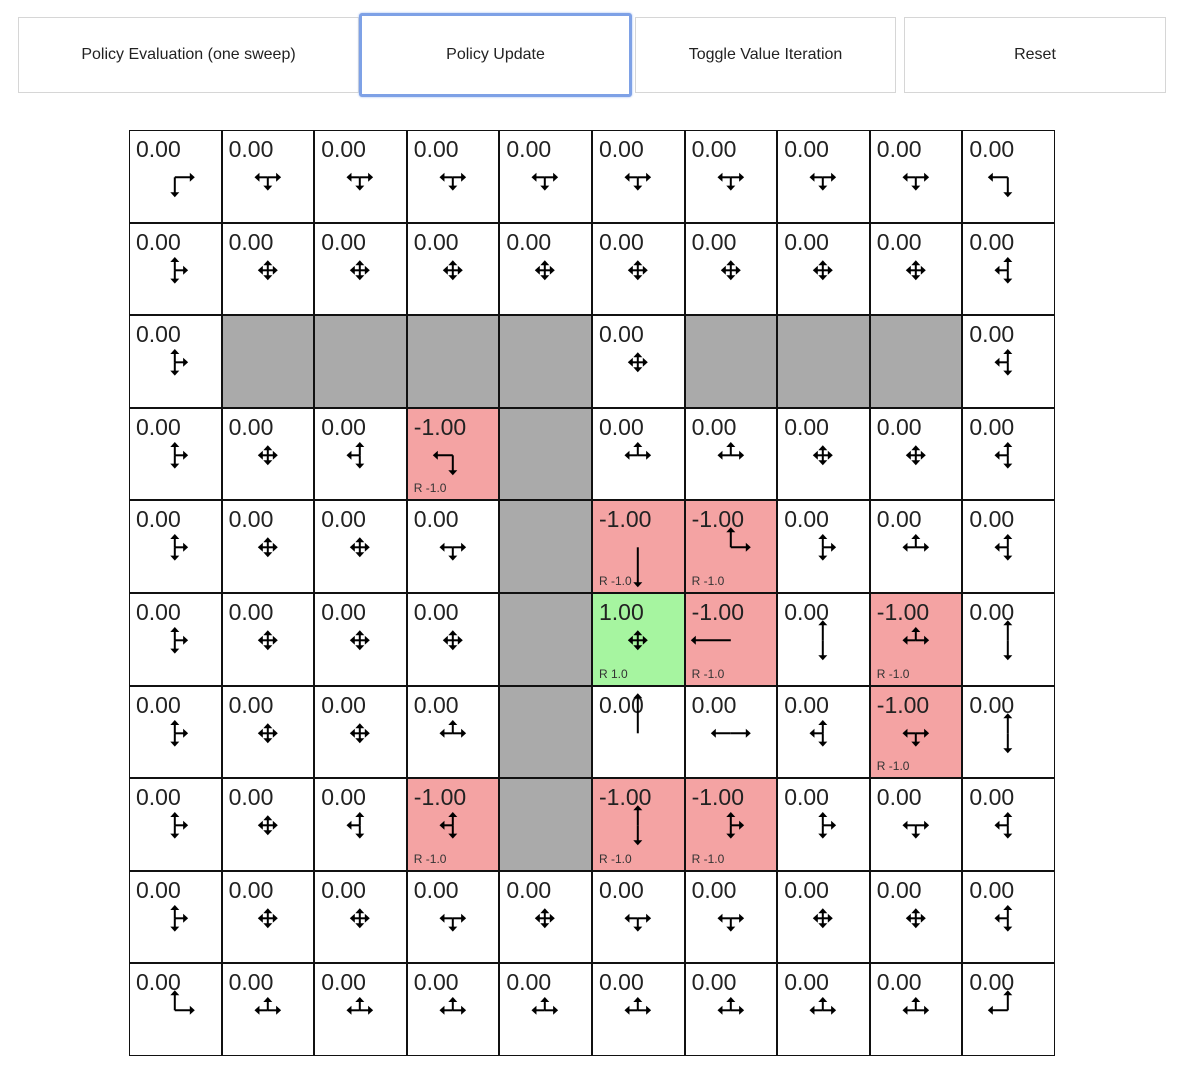  Describe the element at coordinates (638, 639) in the screenshot. I see `grid-cell: 1.00 R 1.0` at that location.